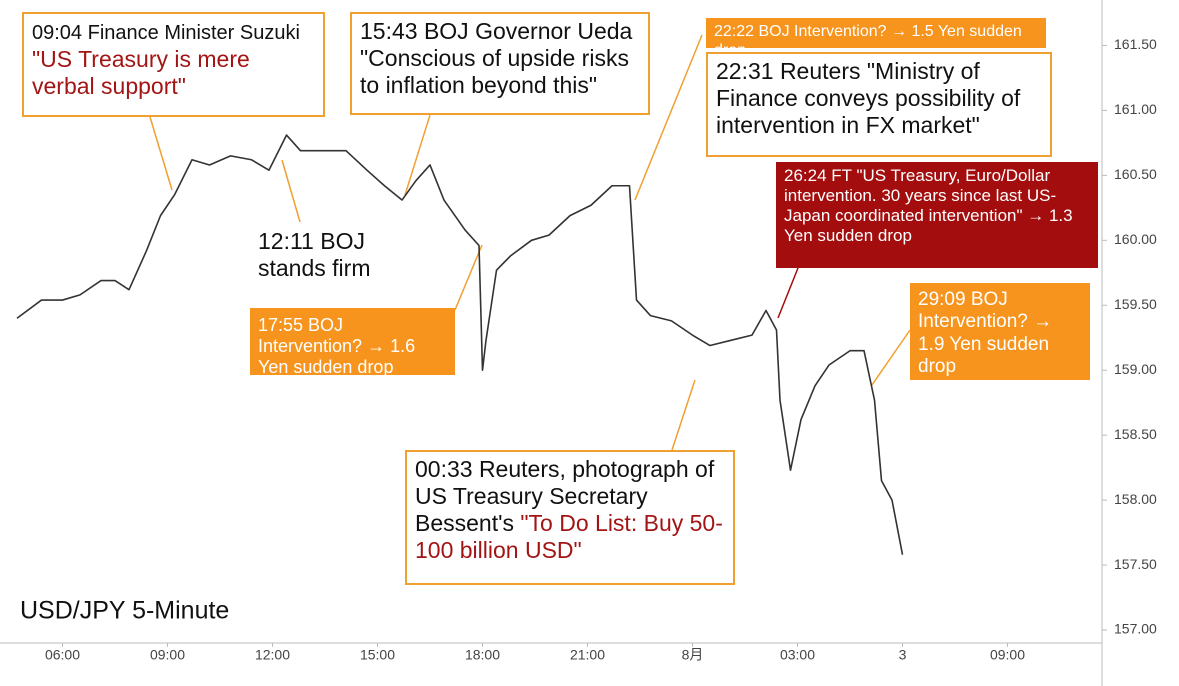  Describe the element at coordinates (1135, 434) in the screenshot. I see `y-tick-label: 158.50` at that location.